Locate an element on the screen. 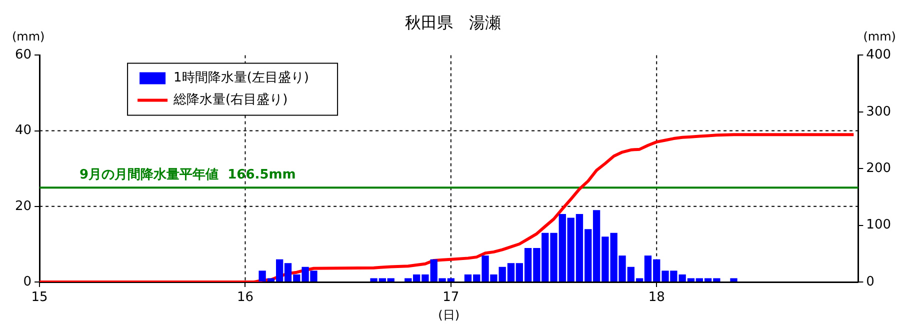  bar is located at coordinates (734, 280).